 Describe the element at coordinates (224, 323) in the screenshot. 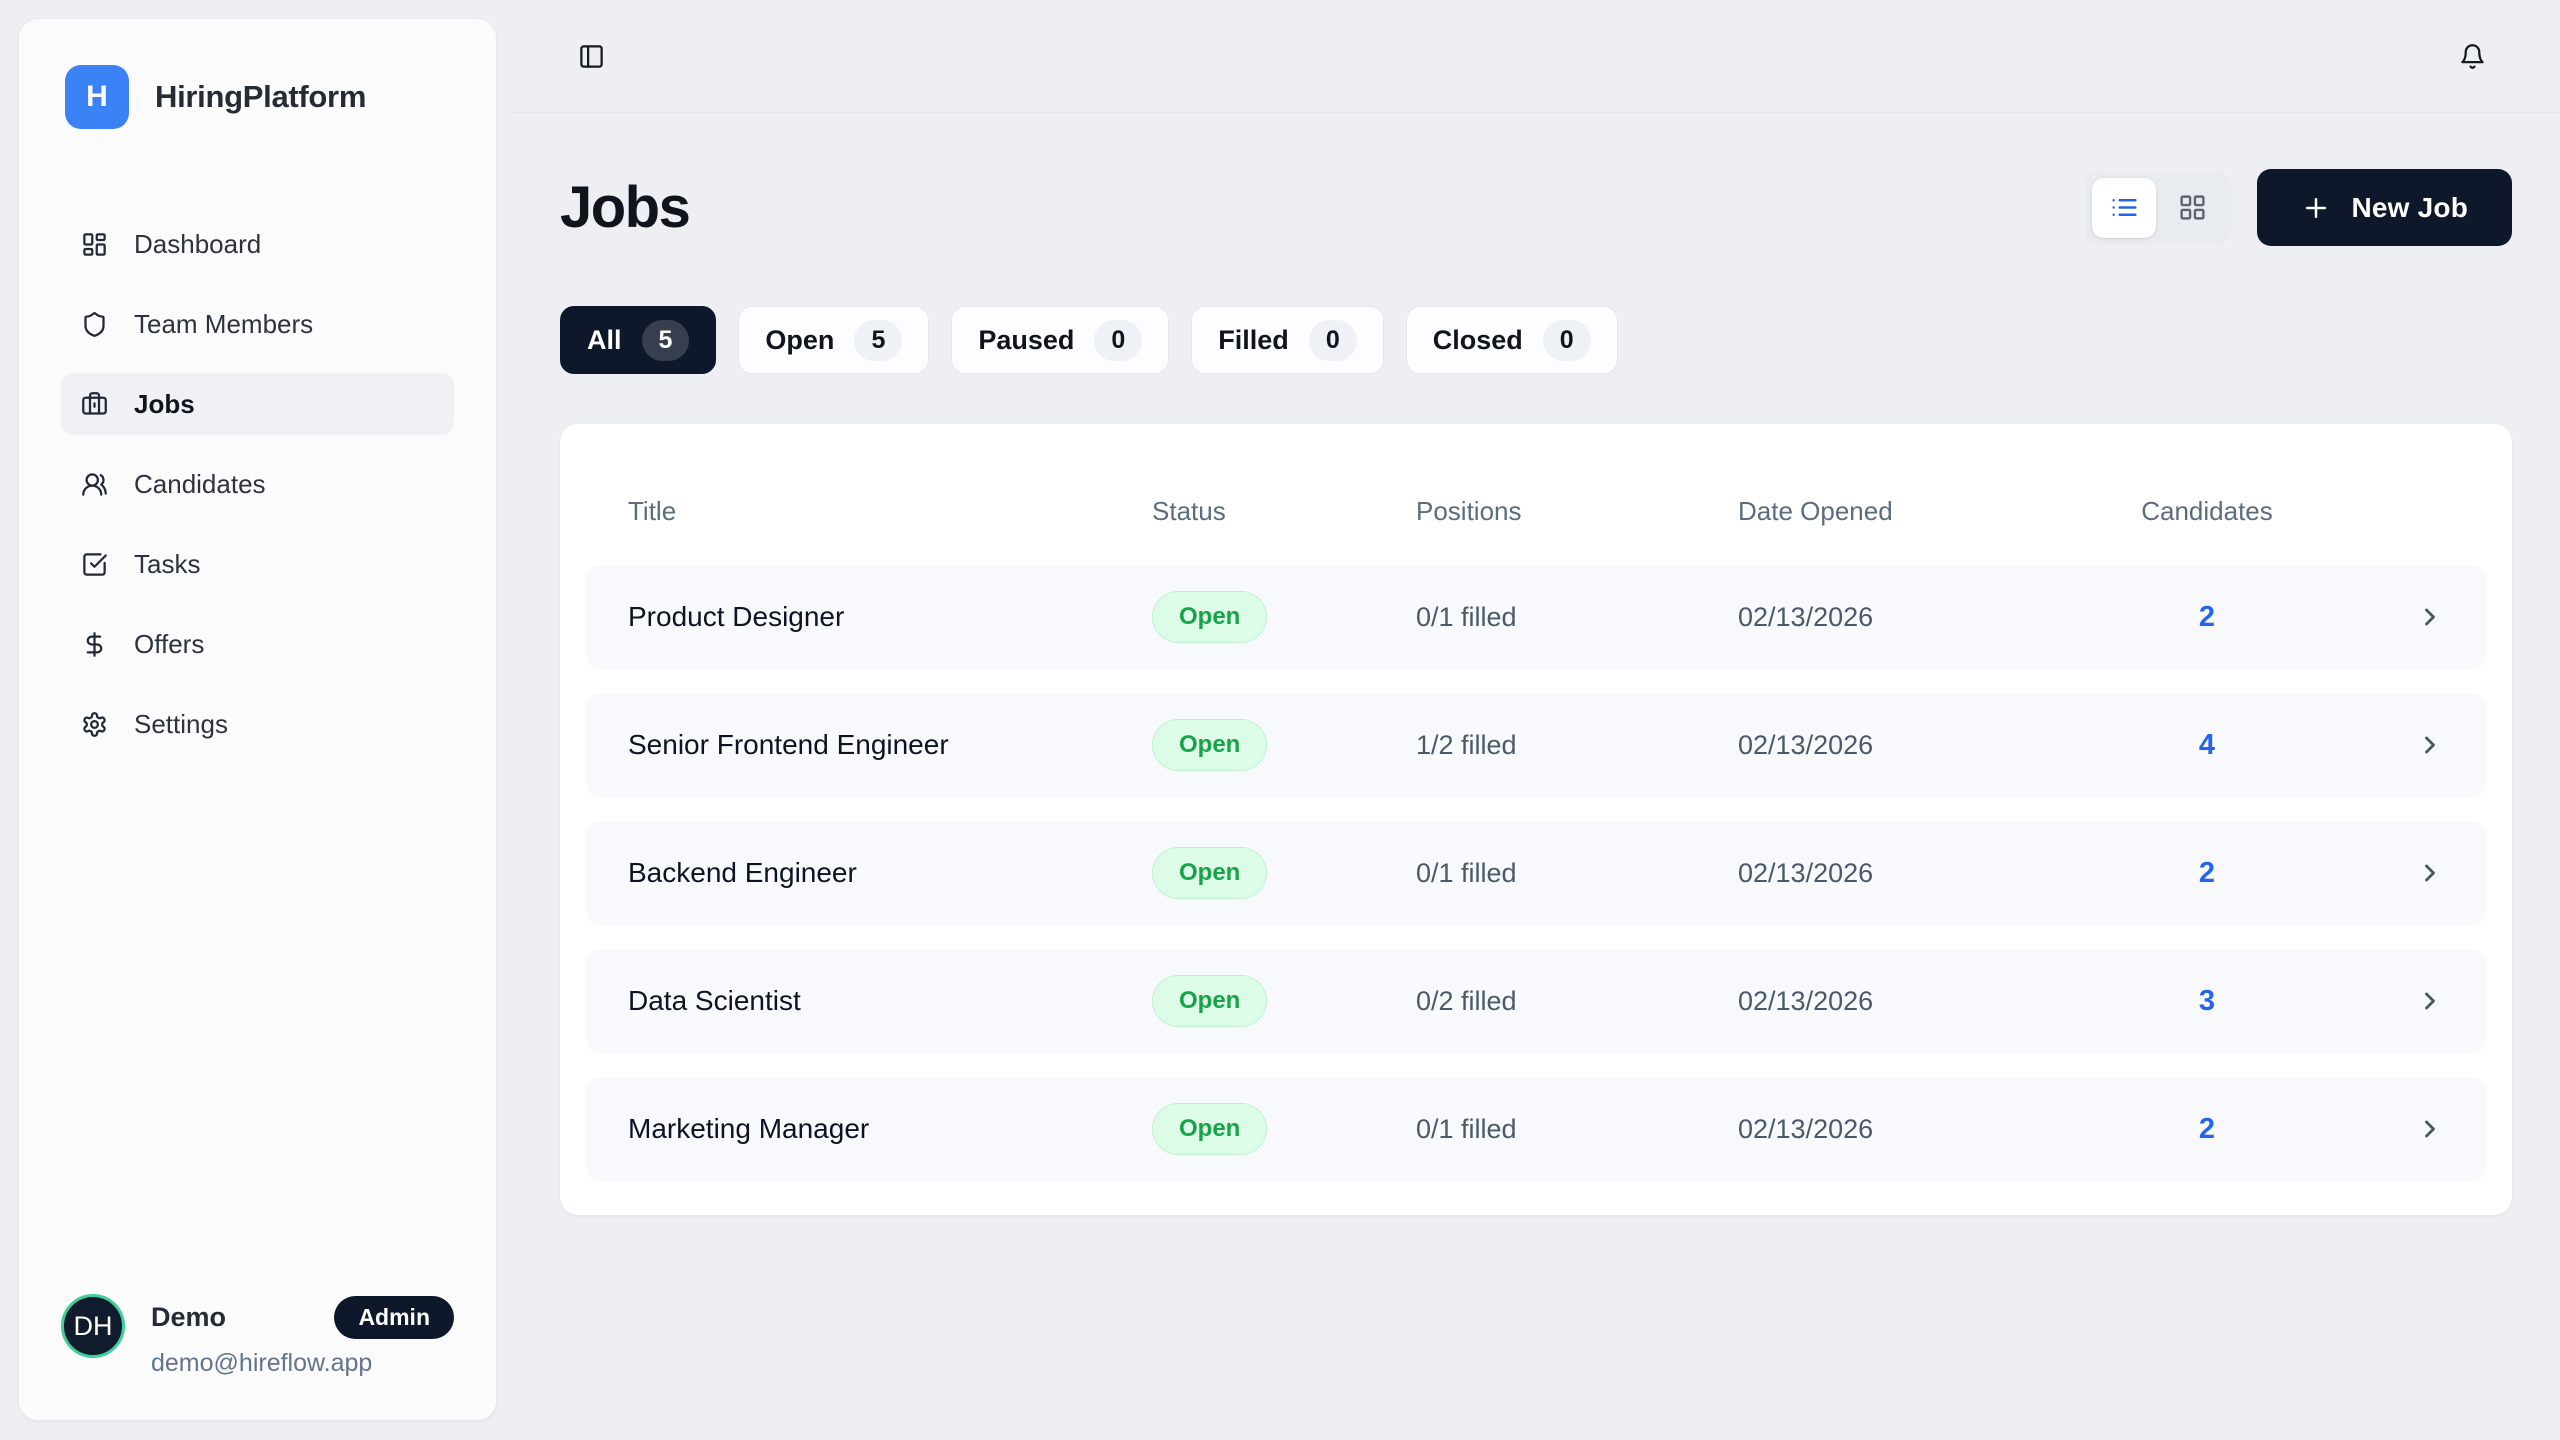

I see `sidebar-item-label: Team Members` at that location.